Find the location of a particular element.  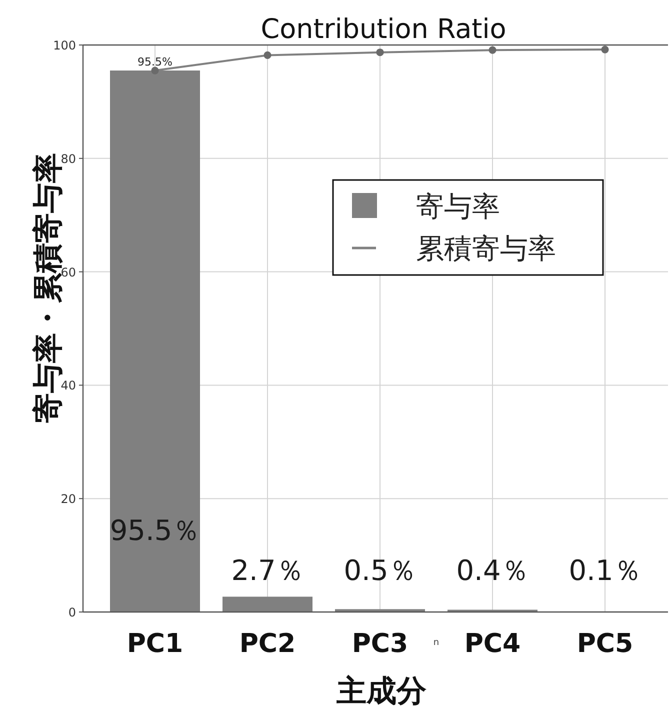

y-tick-label: 0 is located at coordinates (72, 613).